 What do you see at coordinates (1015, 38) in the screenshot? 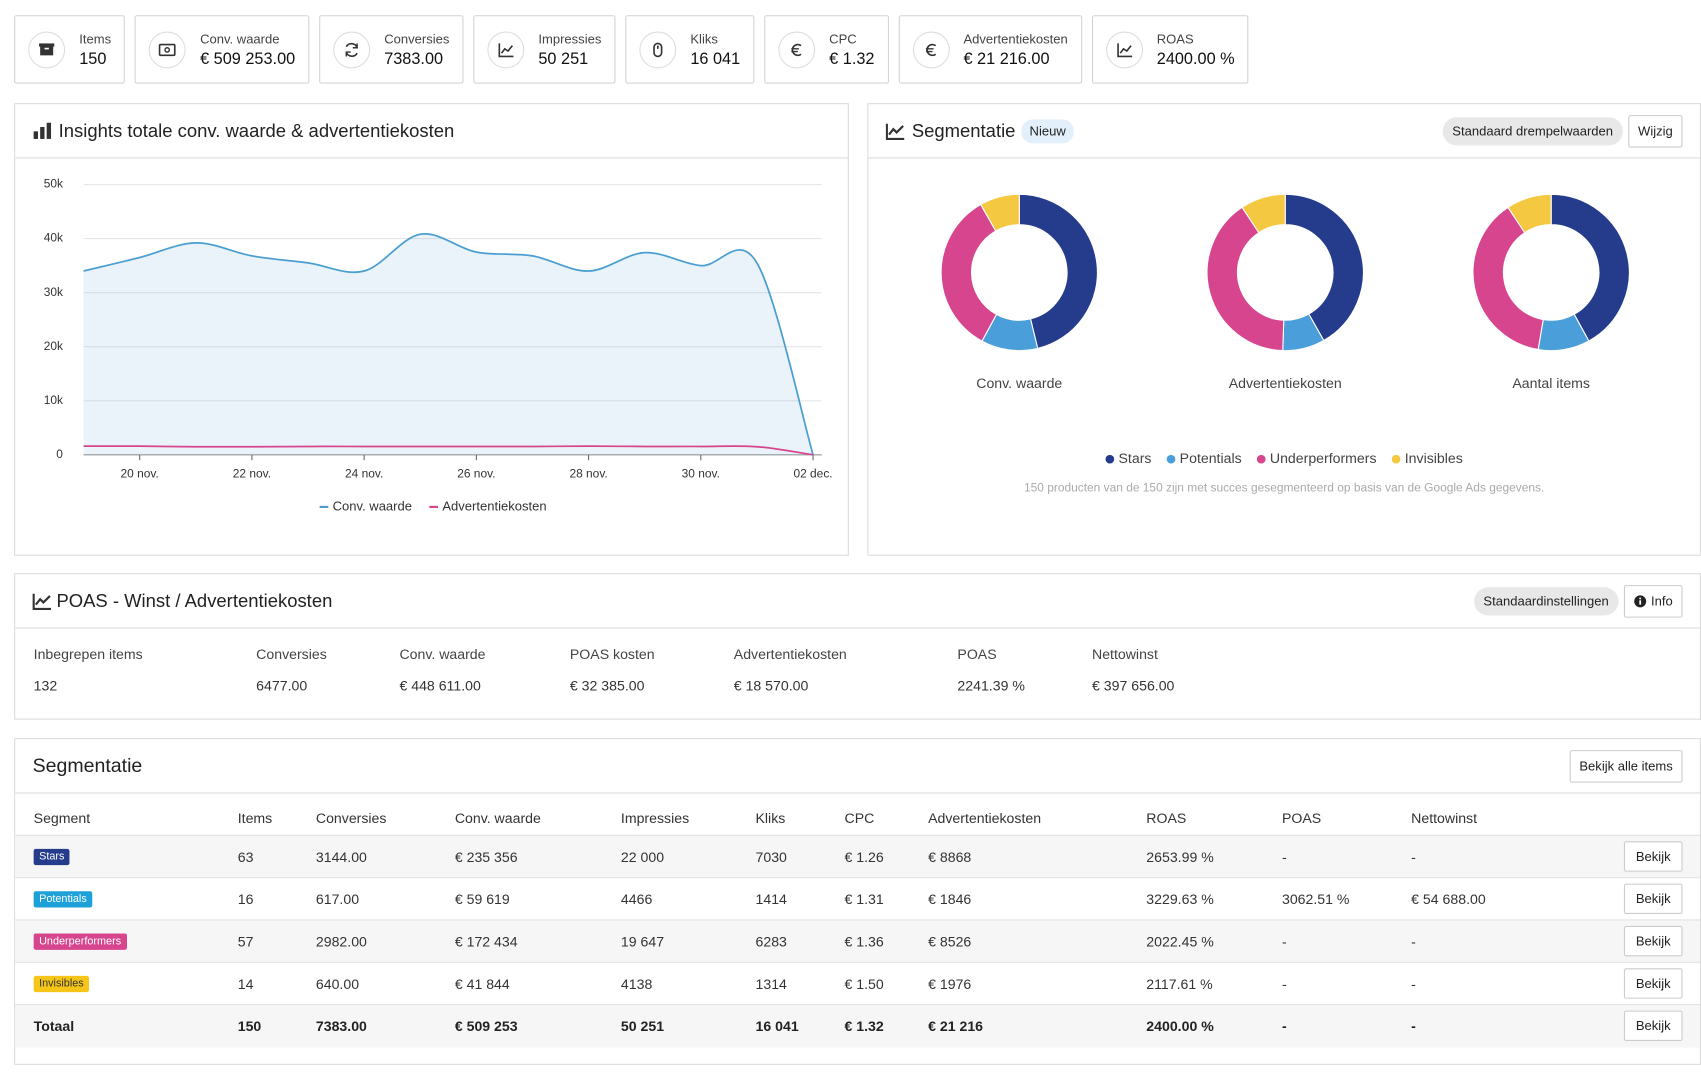
I see `kpi-label: Advertentiekosten` at bounding box center [1015, 38].